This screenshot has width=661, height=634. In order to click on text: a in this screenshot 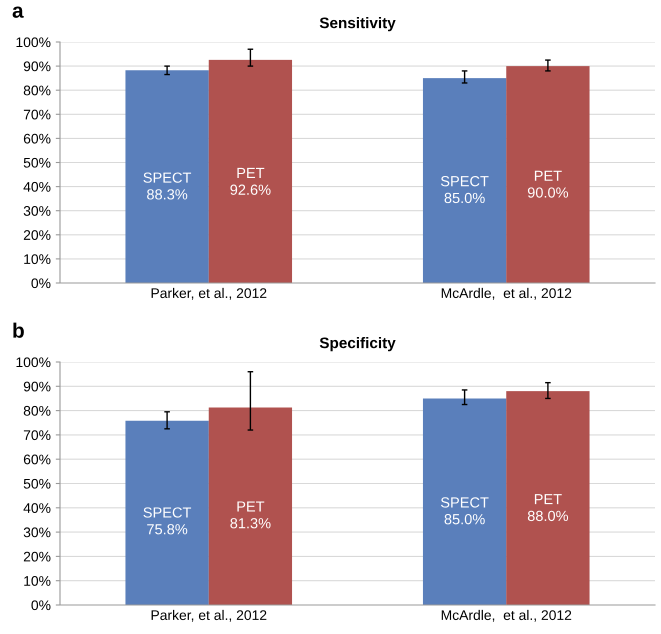, I will do `click(18, 12)`.